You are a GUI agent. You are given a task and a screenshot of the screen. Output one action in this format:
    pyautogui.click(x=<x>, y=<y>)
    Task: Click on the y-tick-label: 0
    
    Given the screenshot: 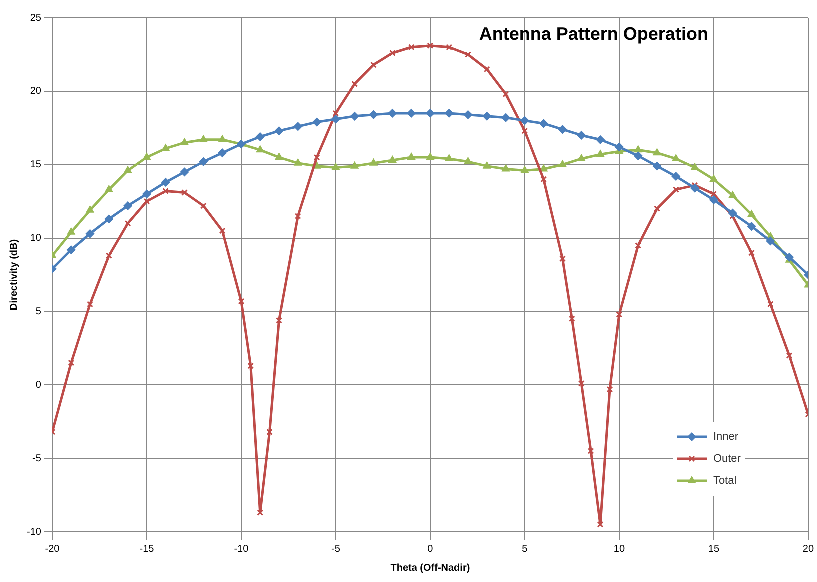 What is the action you would take?
    pyautogui.click(x=39, y=385)
    